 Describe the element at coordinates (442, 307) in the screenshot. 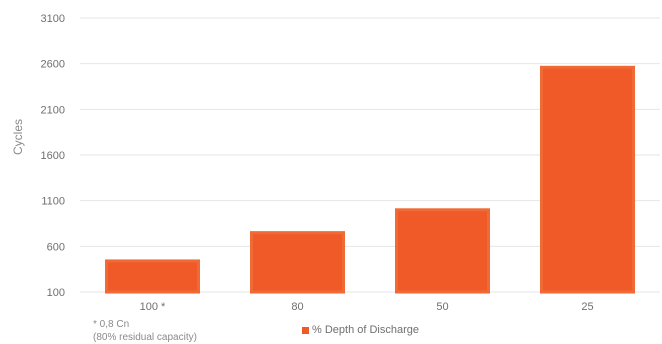

I see `x-tick-label: 50` at that location.